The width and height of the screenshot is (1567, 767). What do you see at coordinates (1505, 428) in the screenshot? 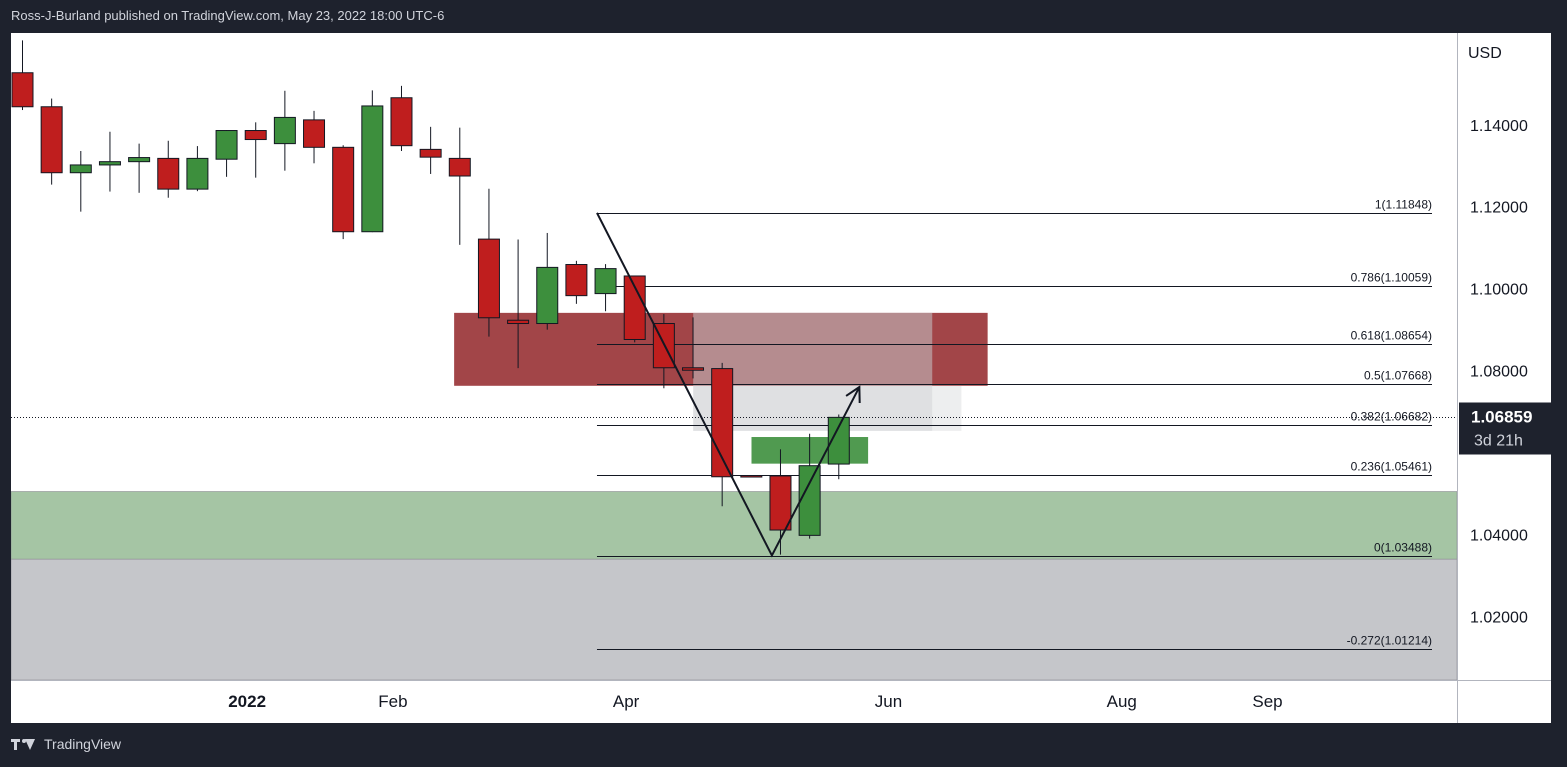
I see `current-price-badge` at bounding box center [1505, 428].